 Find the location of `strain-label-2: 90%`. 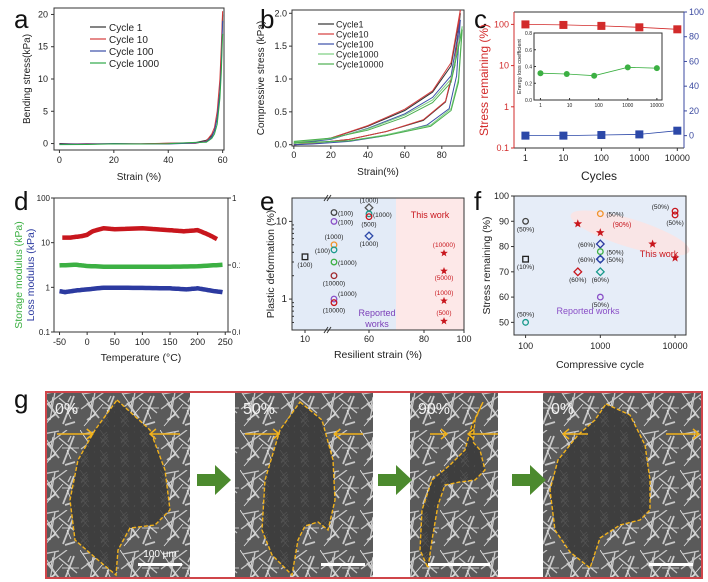

strain-label-2: 90% is located at coordinates (434, 409).